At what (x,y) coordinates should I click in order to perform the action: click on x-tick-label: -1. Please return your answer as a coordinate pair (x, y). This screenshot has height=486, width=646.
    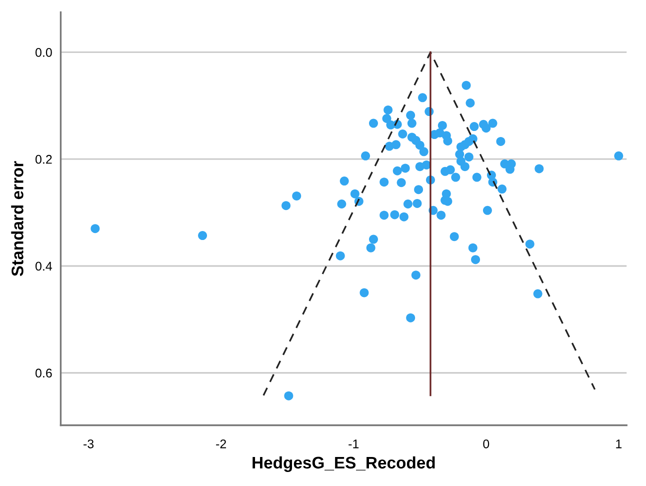
    Looking at the image, I should click on (353, 444).